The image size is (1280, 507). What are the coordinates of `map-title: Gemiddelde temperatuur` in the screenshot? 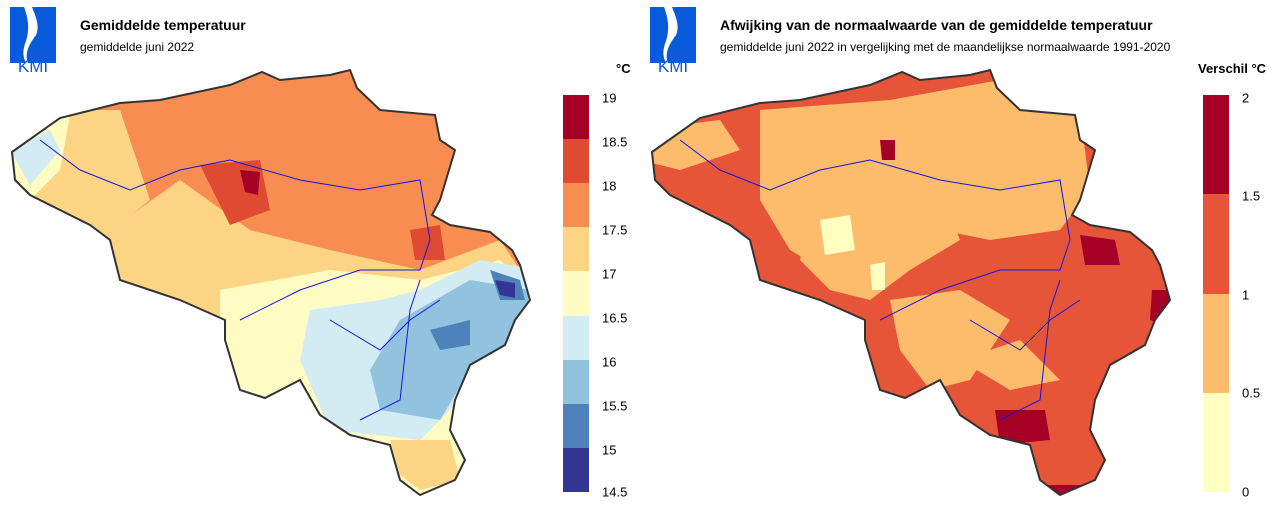 It's located at (163, 25).